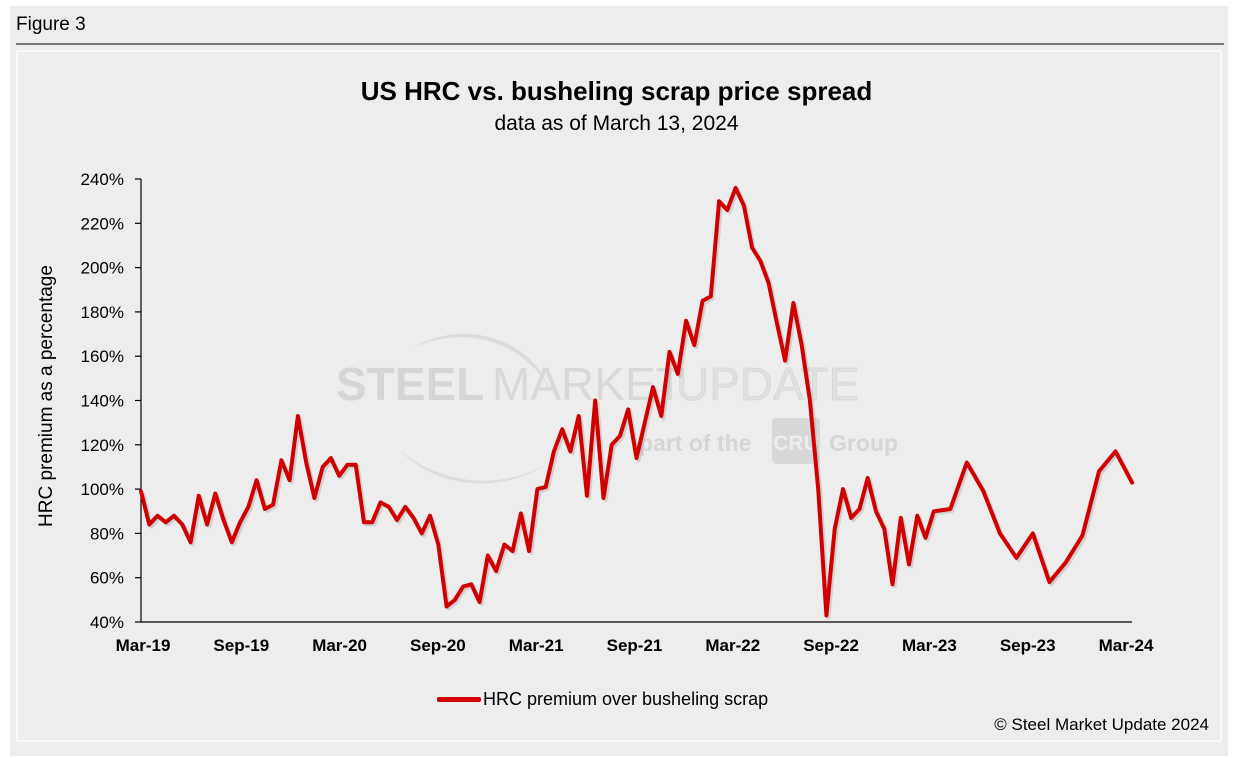 Image resolution: width=1233 pixels, height=758 pixels. What do you see at coordinates (102, 401) in the screenshot?
I see `y-tick-label: 140%` at bounding box center [102, 401].